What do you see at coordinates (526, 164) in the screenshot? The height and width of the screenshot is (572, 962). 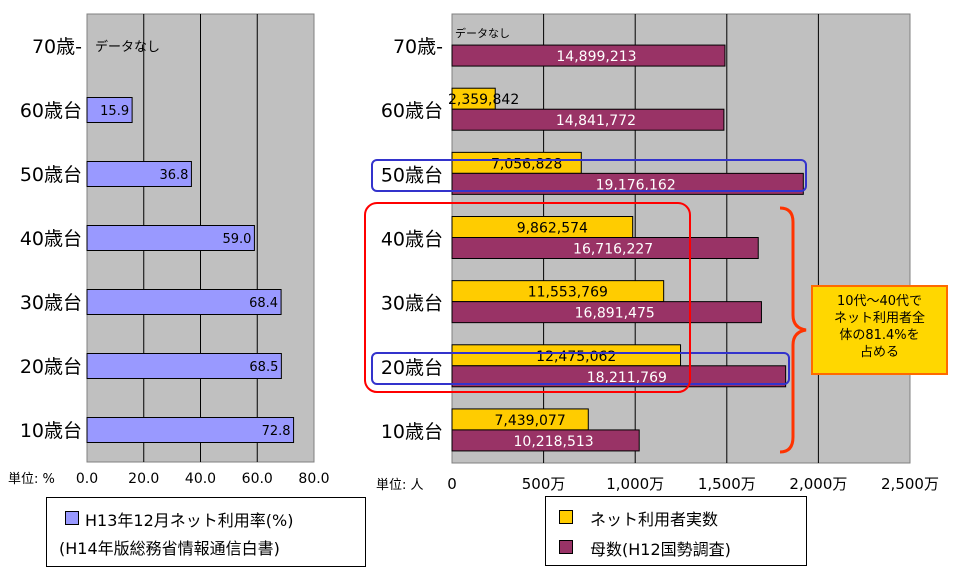 I see `data-label-users: 7,056,828` at bounding box center [526, 164].